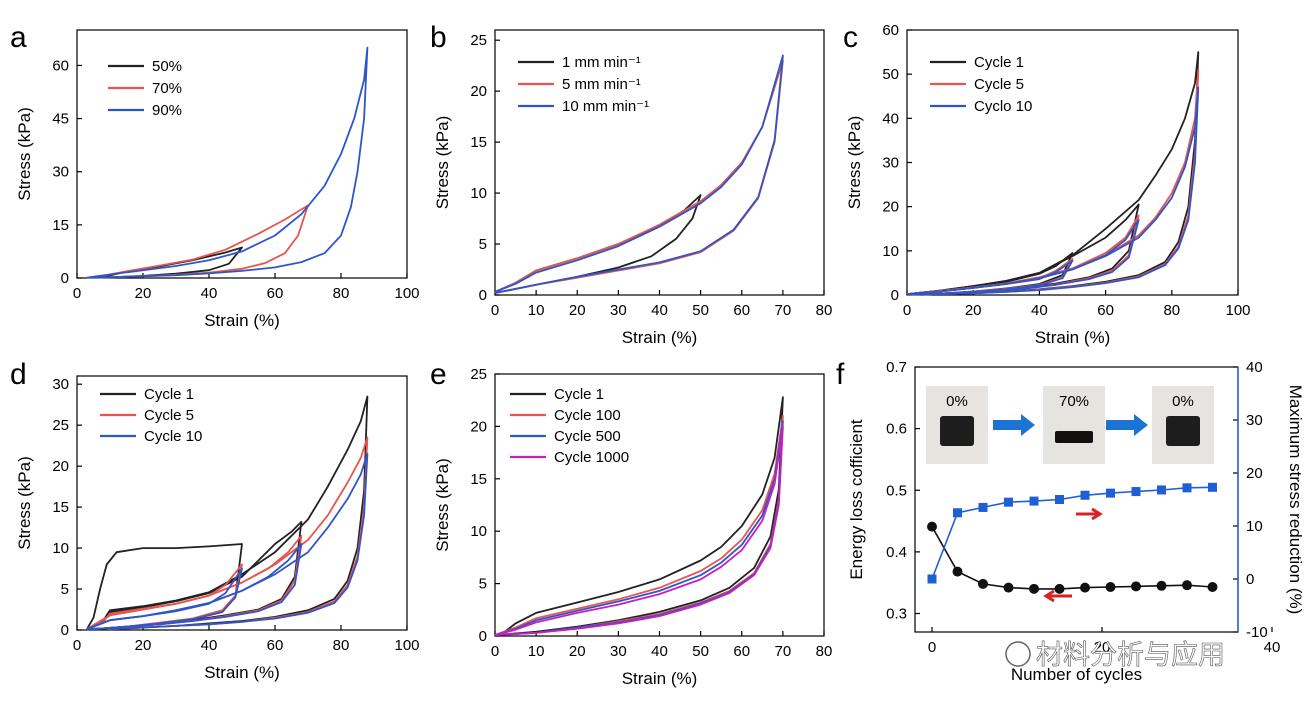  What do you see at coordinates (478, 142) in the screenshot?
I see `y-tick-label: 15` at bounding box center [478, 142].